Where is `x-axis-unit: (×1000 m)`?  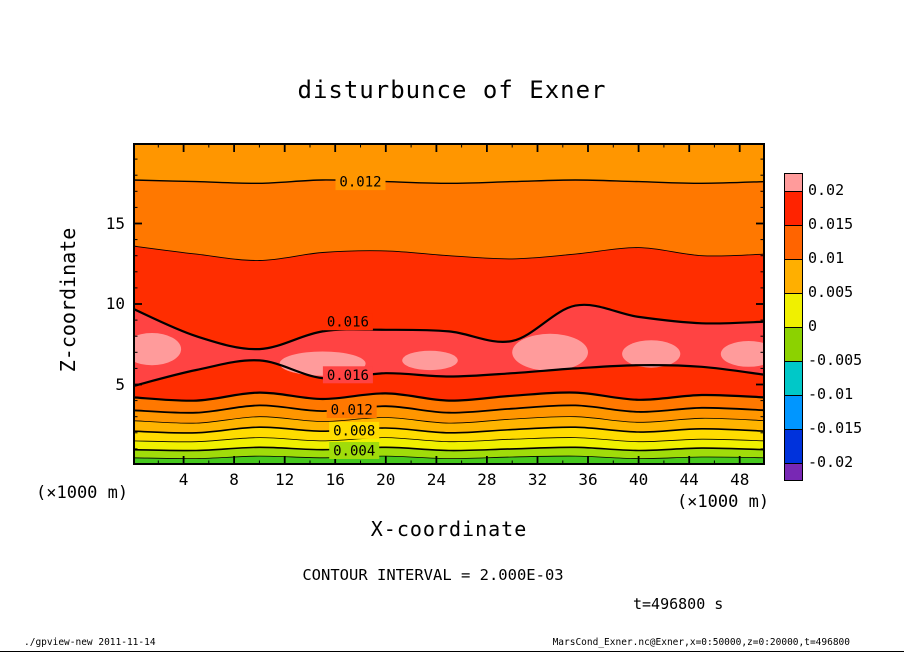
x-axis-unit: (×1000 m) is located at coordinates (723, 502).